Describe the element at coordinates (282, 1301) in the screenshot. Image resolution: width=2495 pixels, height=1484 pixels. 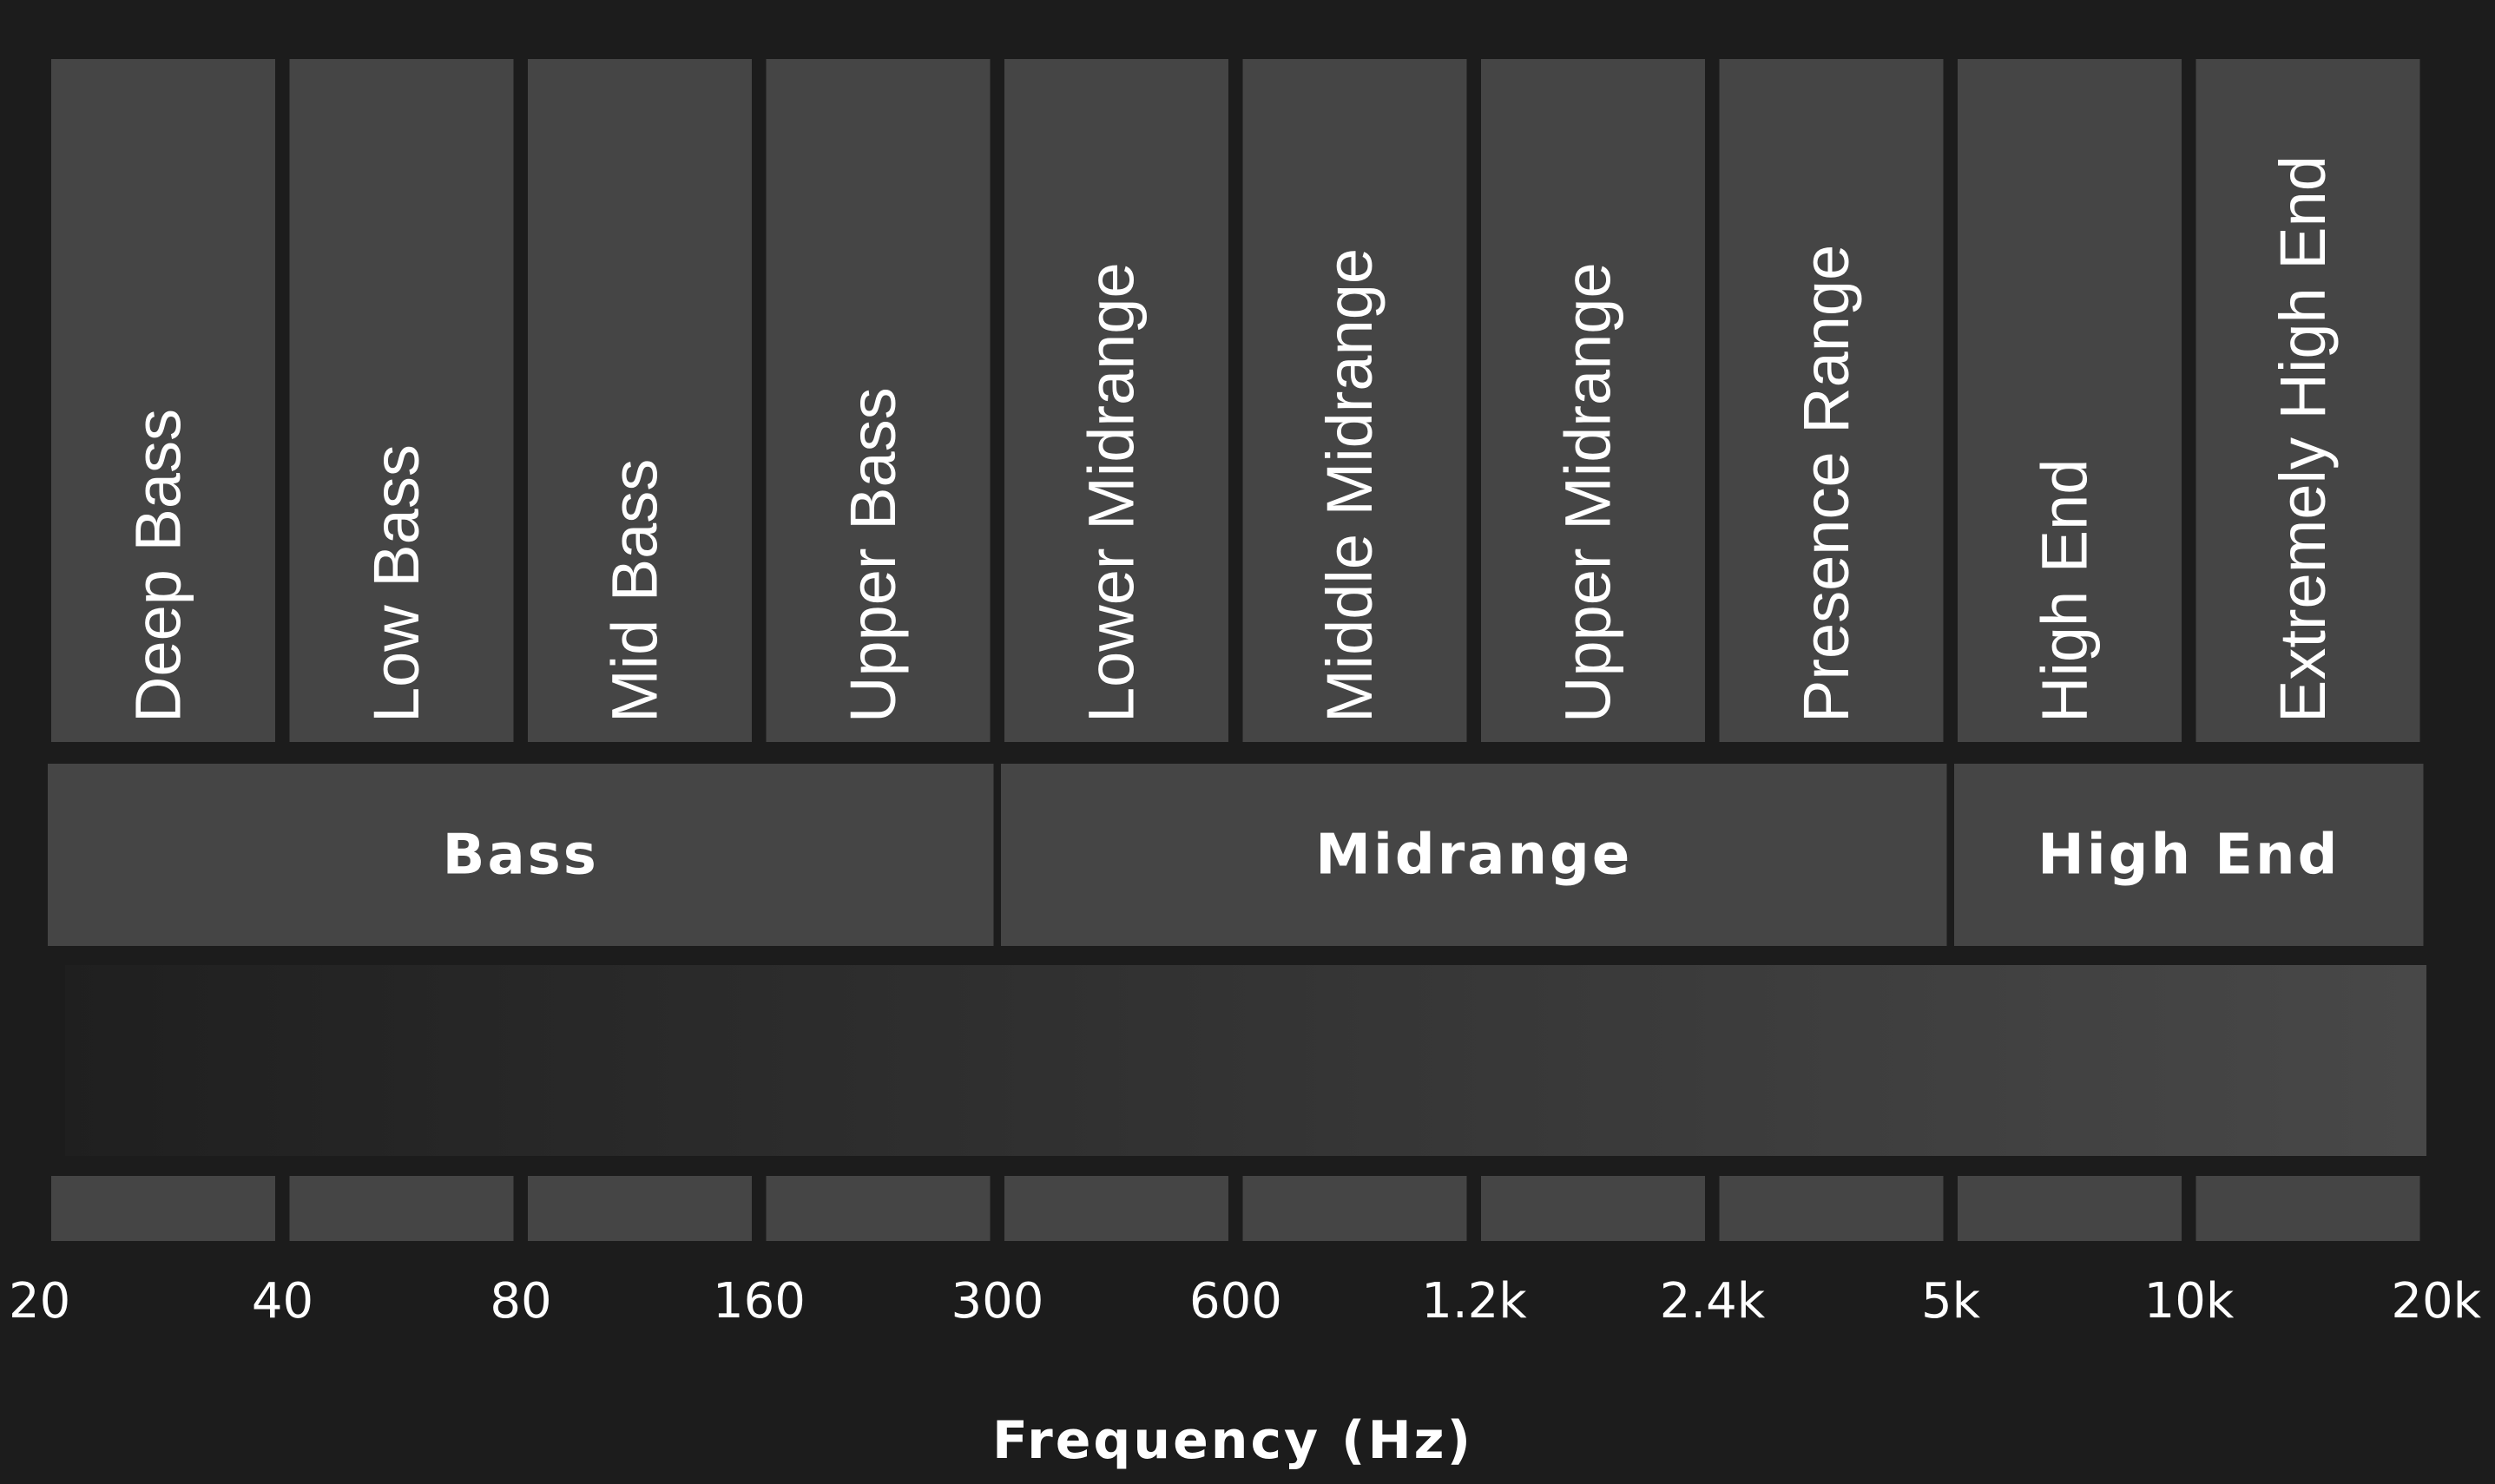
I see `tick-label: 40` at that location.